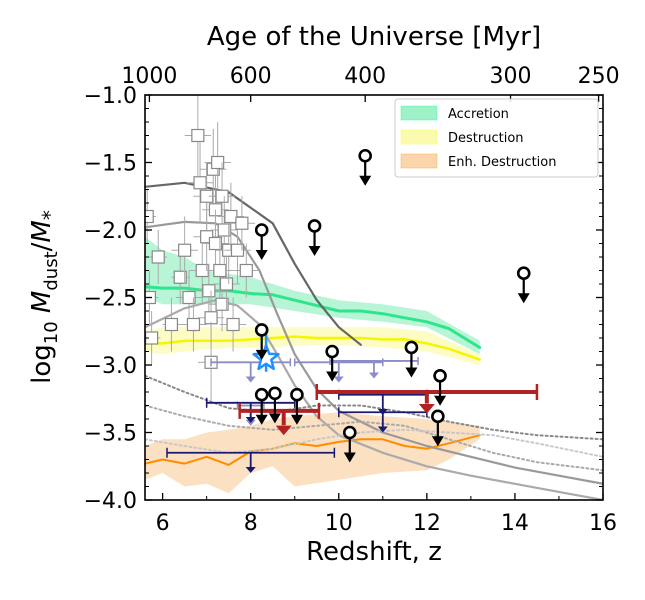 The image size is (645, 600). Describe the element at coordinates (110, 231) in the screenshot. I see `y-tick-label: −2.0` at that location.